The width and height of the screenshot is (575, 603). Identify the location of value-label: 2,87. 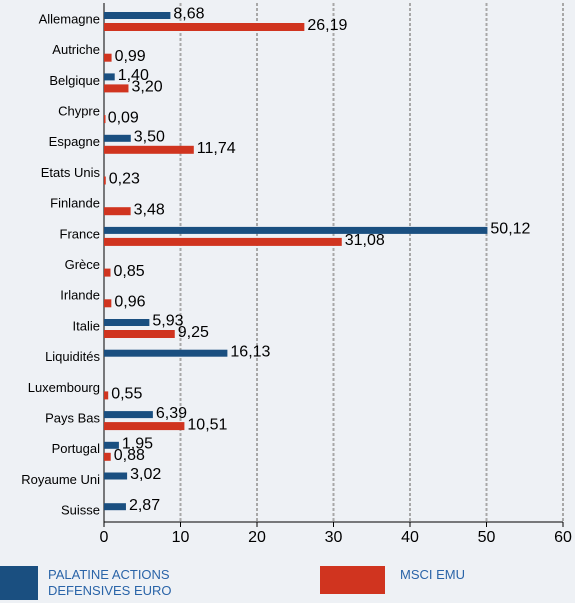
(144, 505).